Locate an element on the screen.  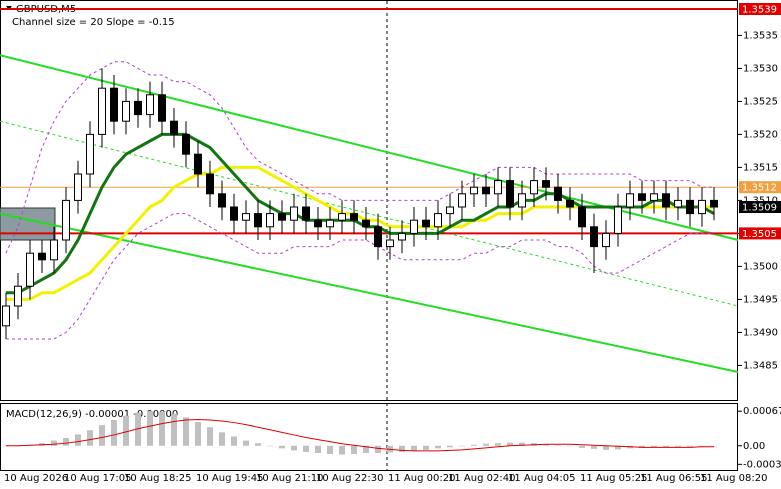
y-tick-label: 1.3485 is located at coordinates (760, 365).